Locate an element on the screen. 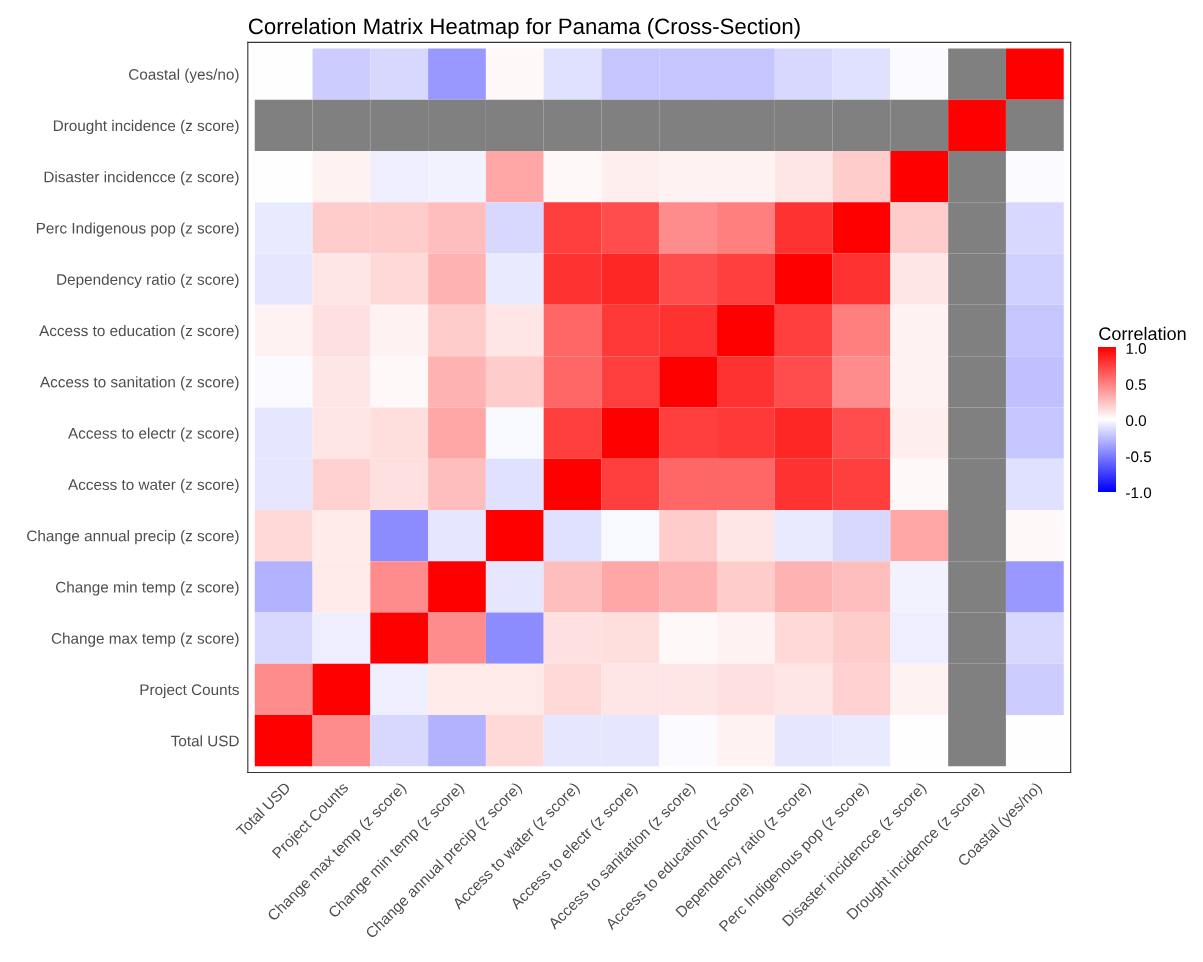  y-tick-label: Change min temp (z score) is located at coordinates (147, 588).